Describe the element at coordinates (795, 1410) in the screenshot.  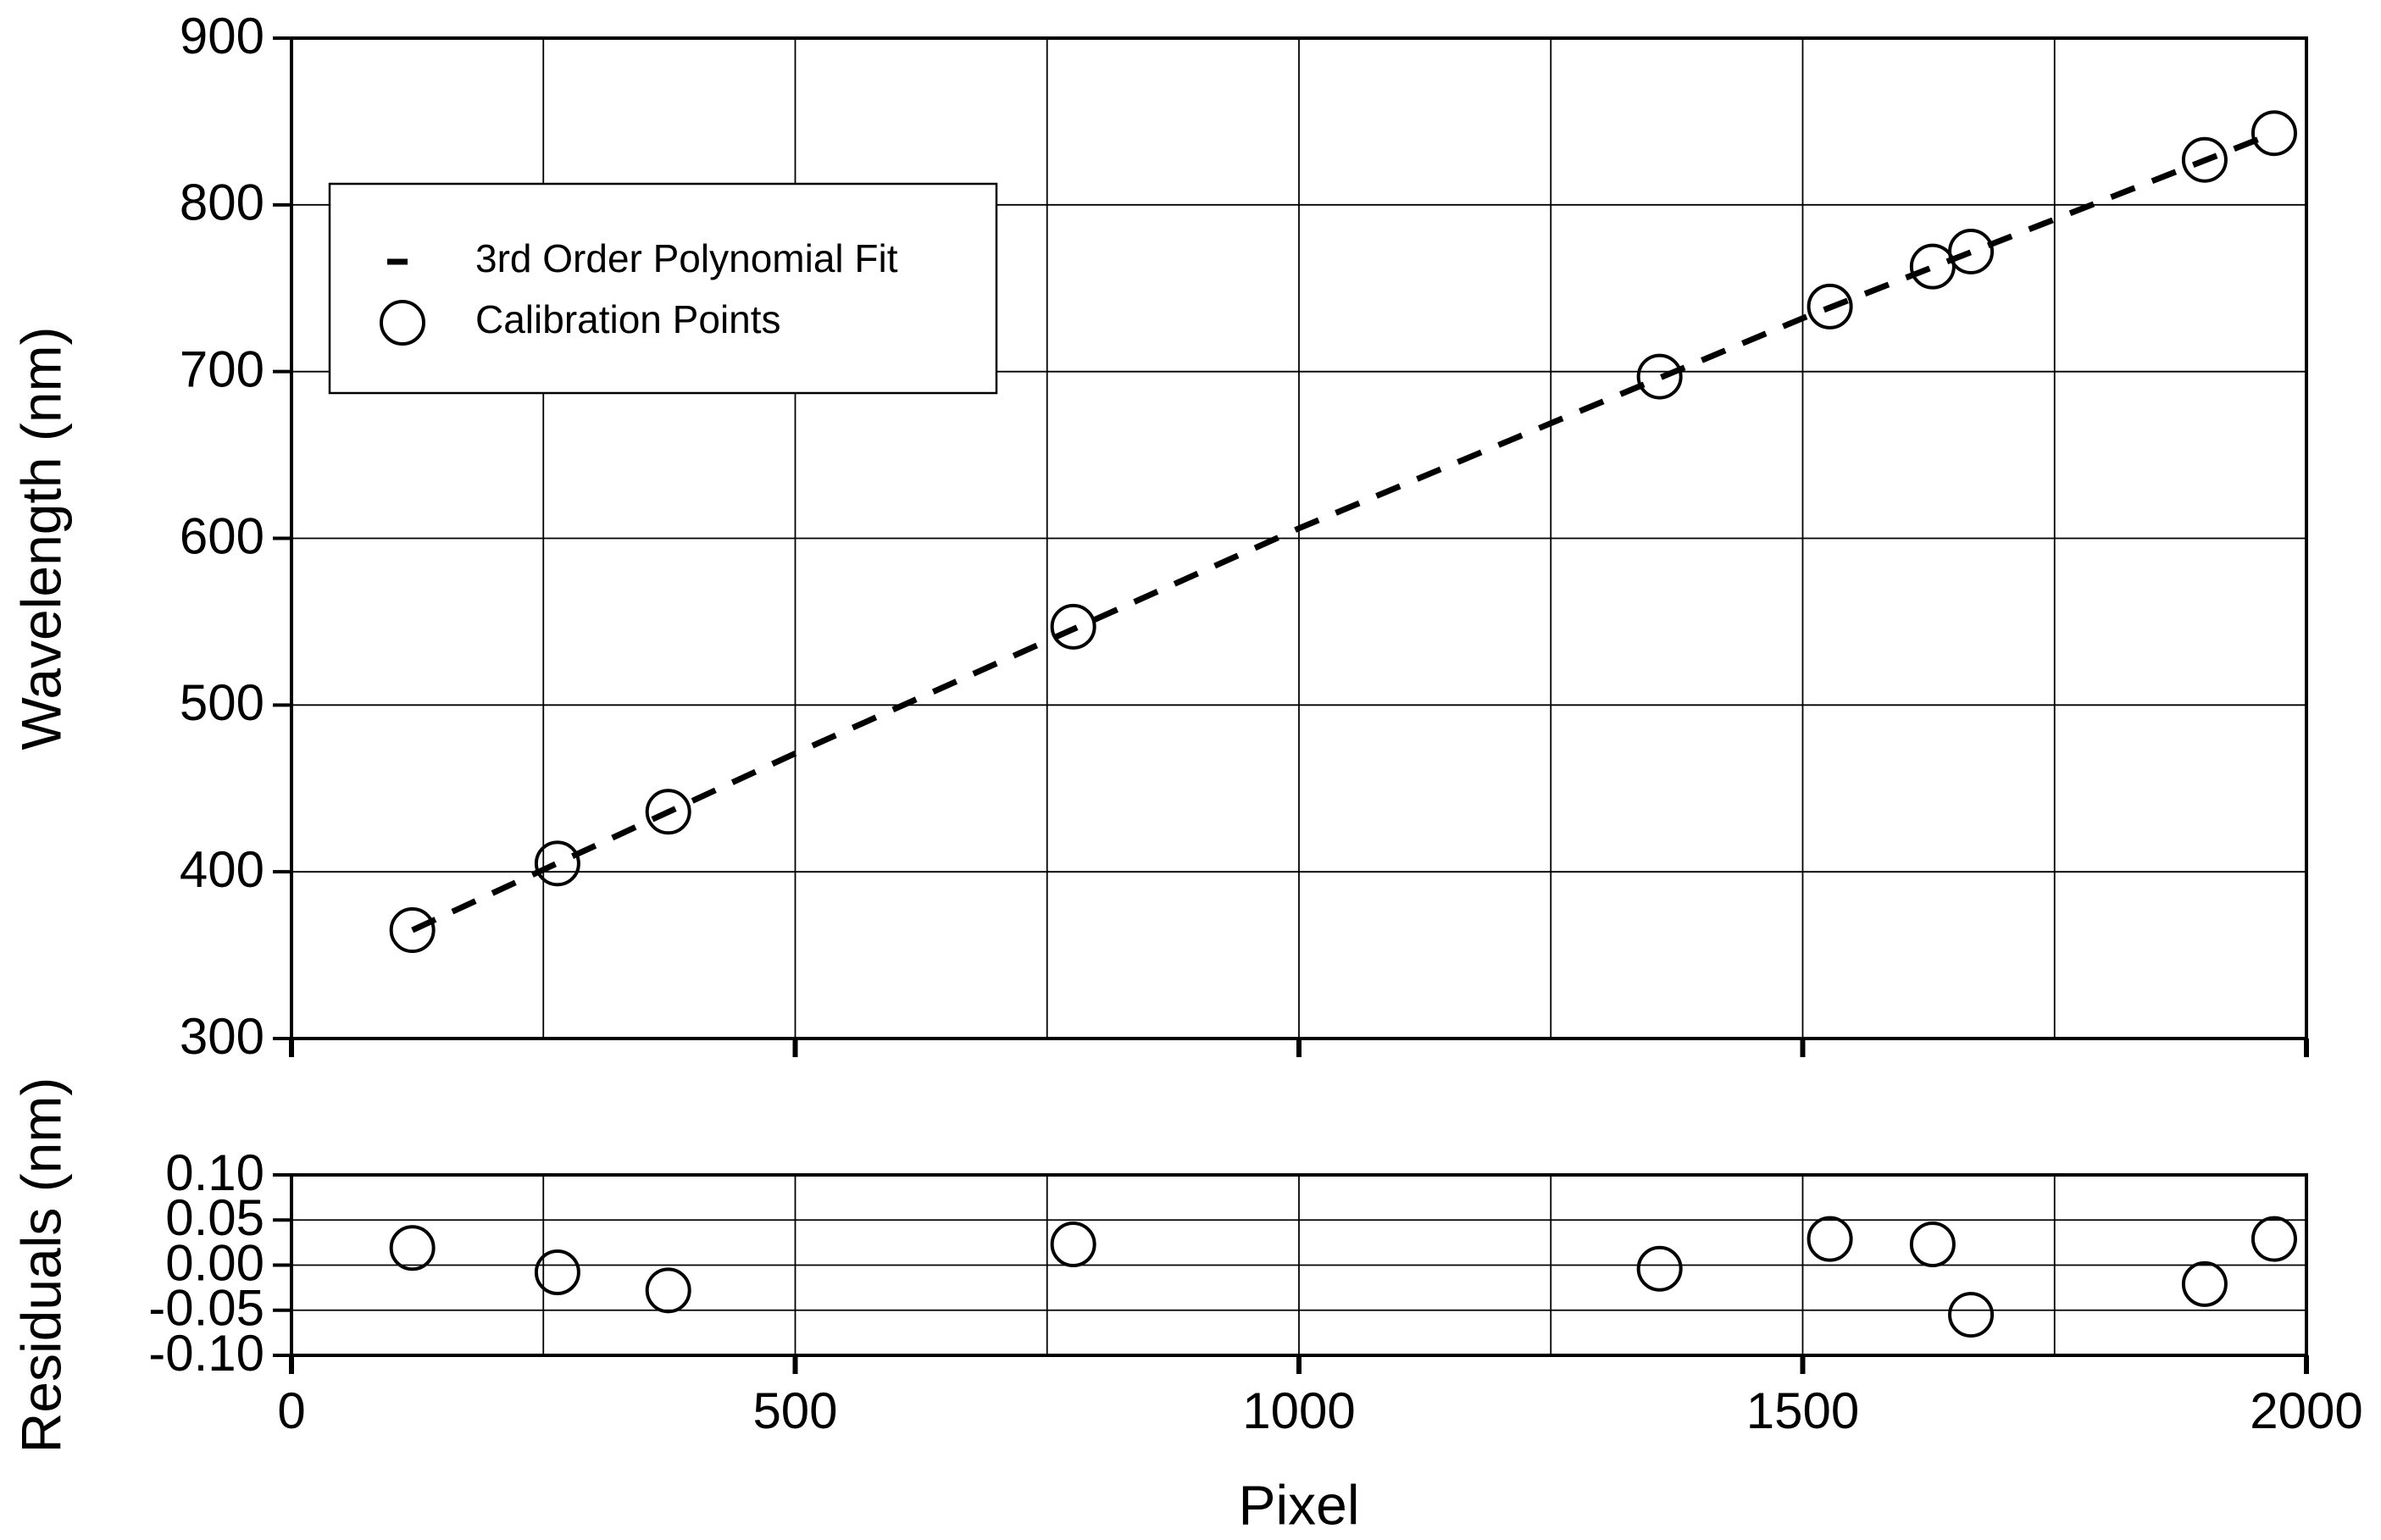
I see `x-tick-label: 500` at that location.